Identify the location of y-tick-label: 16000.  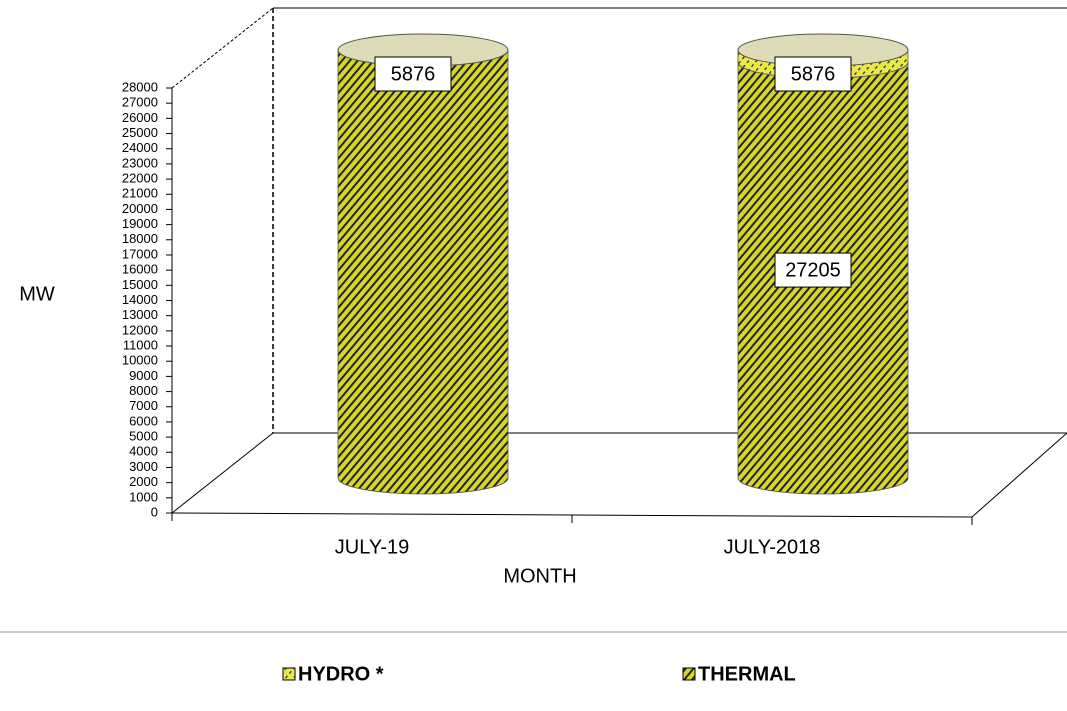
(140, 269).